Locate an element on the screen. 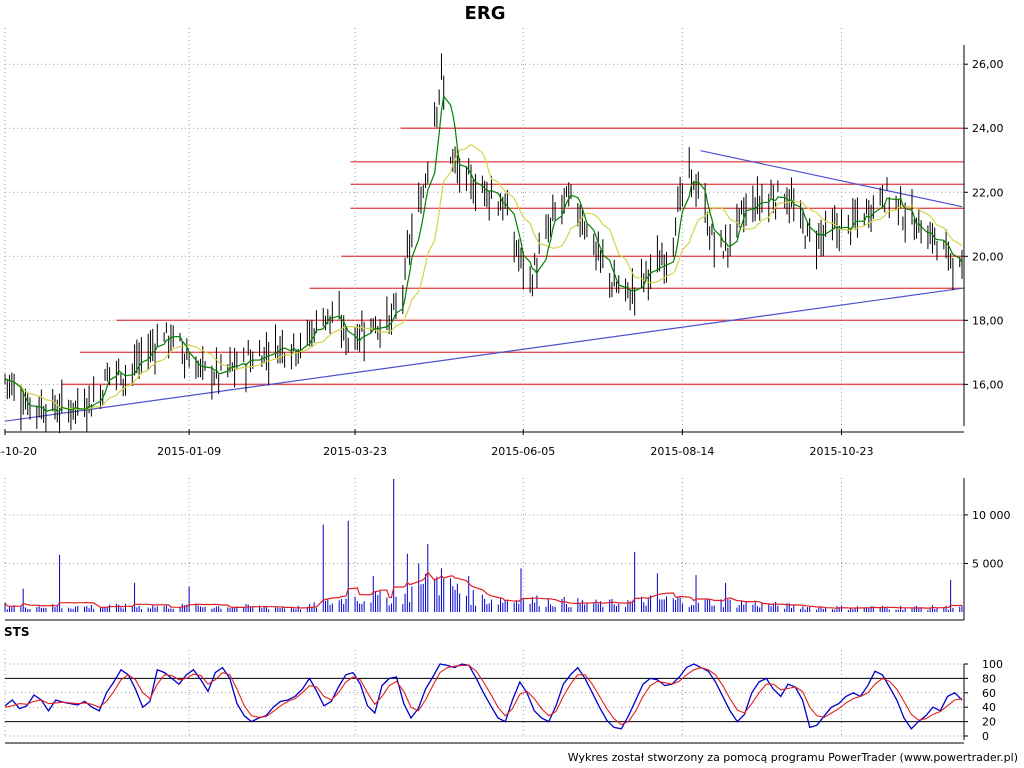  price-tick-label: 24,00 is located at coordinates (988, 128).